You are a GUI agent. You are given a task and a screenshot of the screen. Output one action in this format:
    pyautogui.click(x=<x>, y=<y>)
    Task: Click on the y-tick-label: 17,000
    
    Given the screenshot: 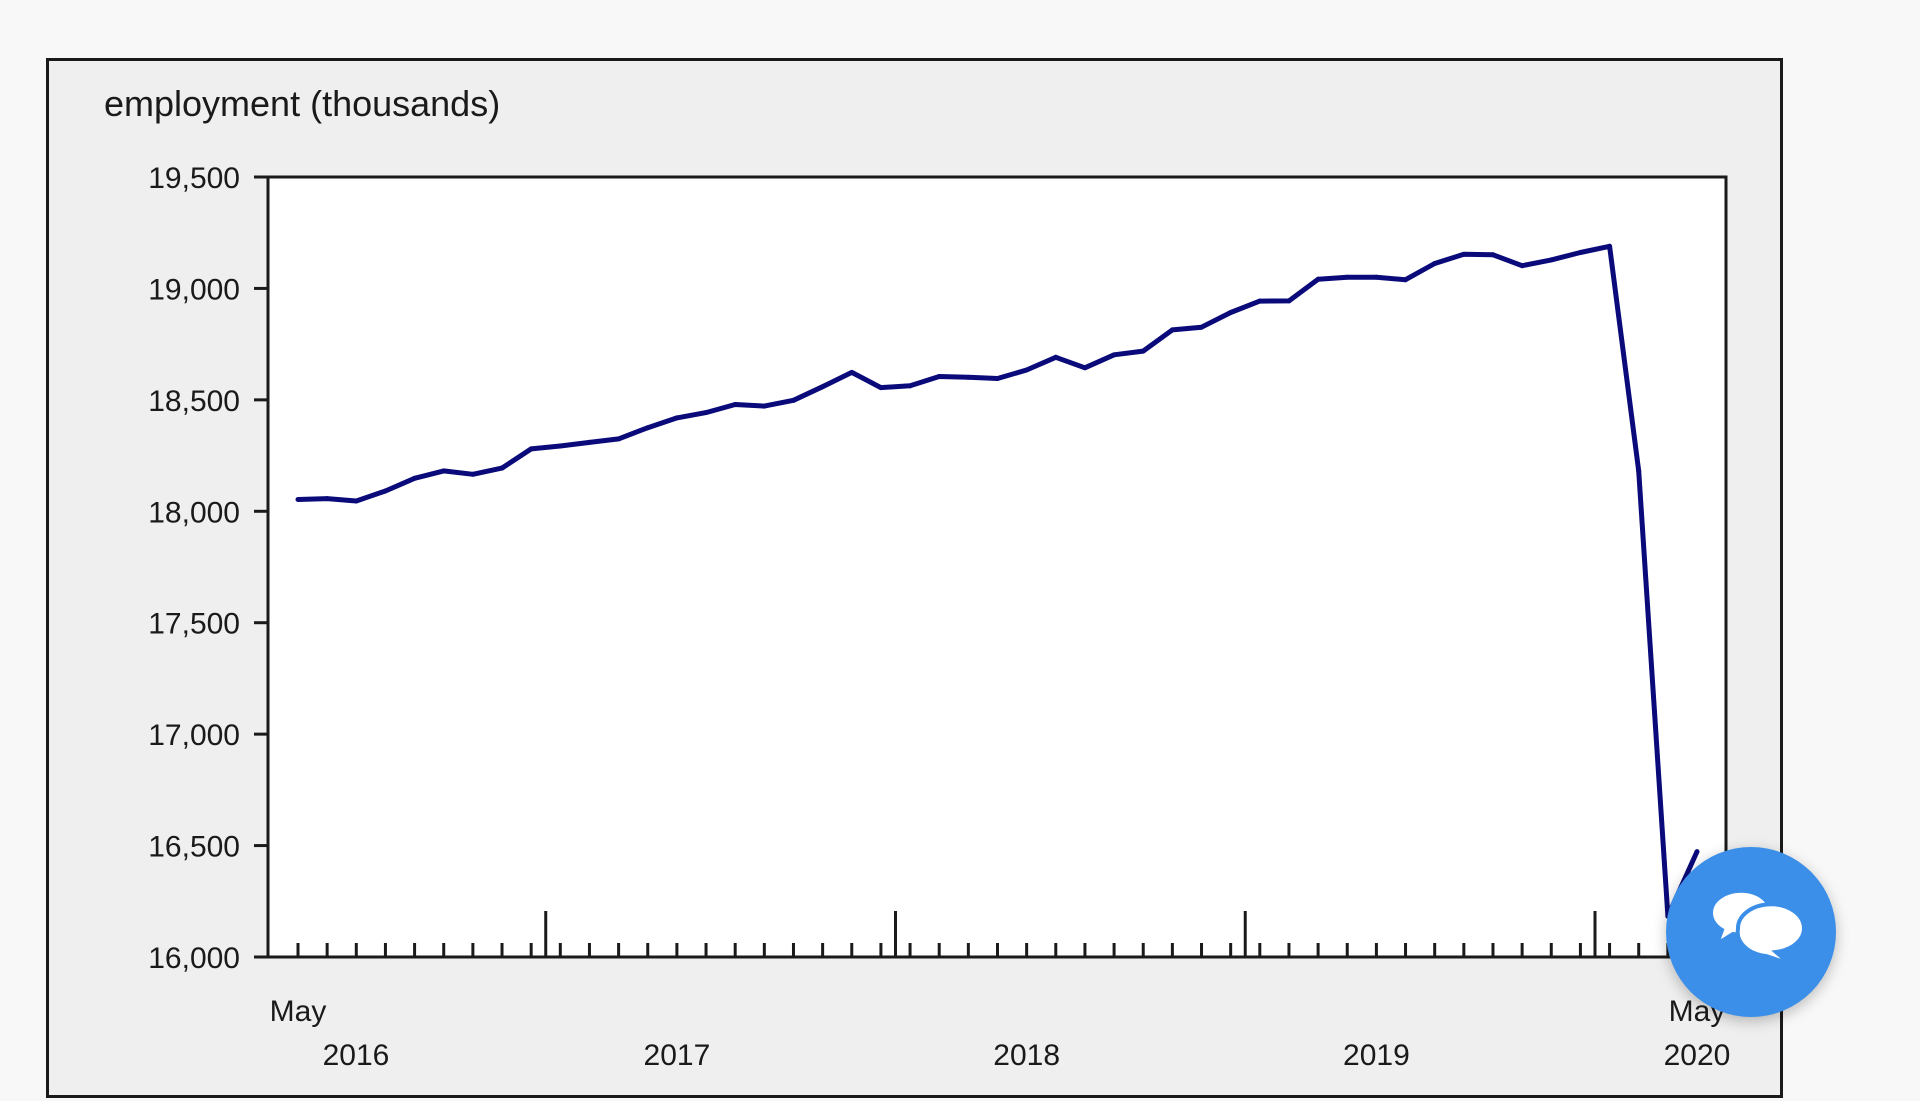 What is the action you would take?
    pyautogui.click(x=194, y=735)
    